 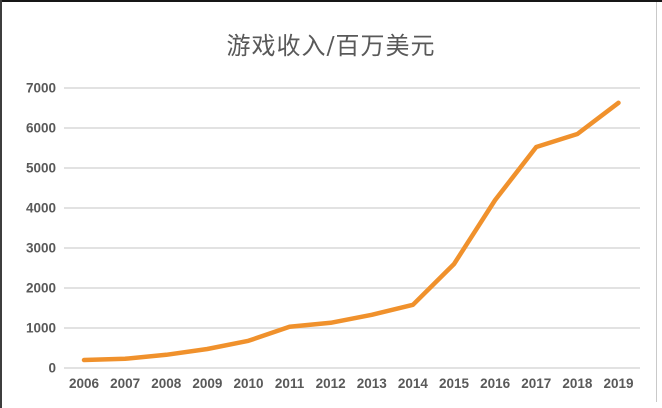 I want to click on x-axis-tick-label: 2012, so click(x=331, y=383).